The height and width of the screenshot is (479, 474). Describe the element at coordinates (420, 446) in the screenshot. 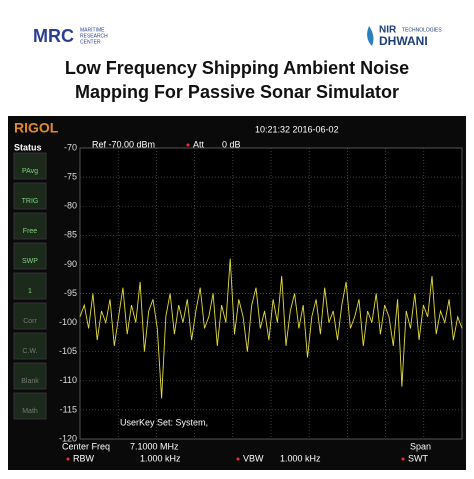

I see `span-label: Span` at that location.